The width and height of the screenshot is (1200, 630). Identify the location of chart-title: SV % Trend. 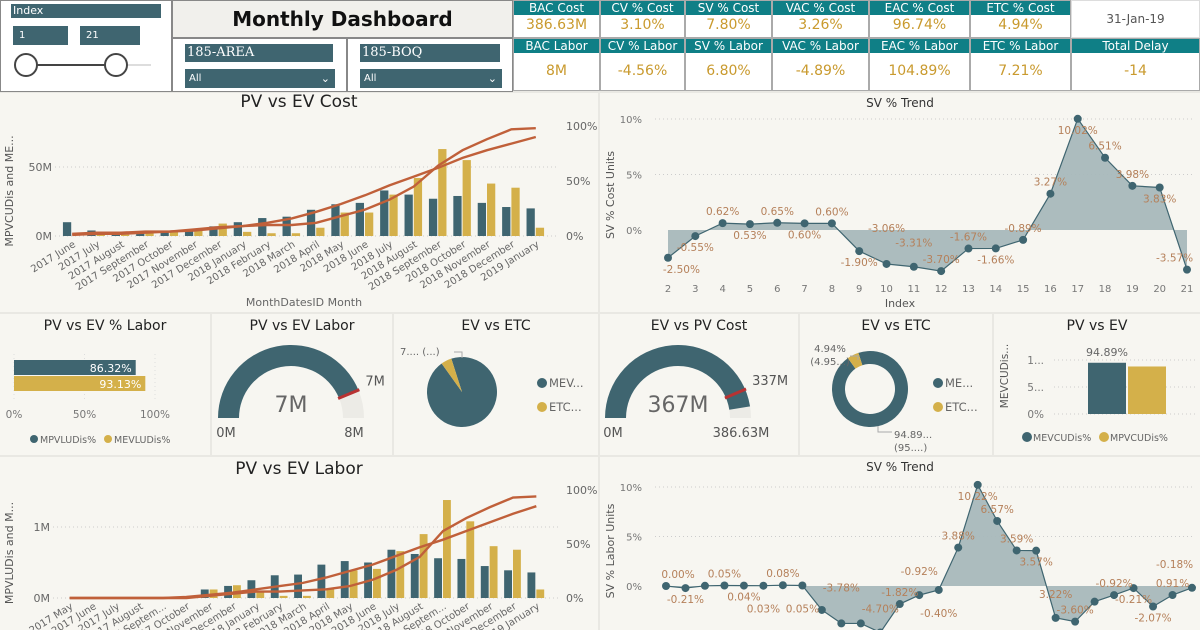
(900, 467).